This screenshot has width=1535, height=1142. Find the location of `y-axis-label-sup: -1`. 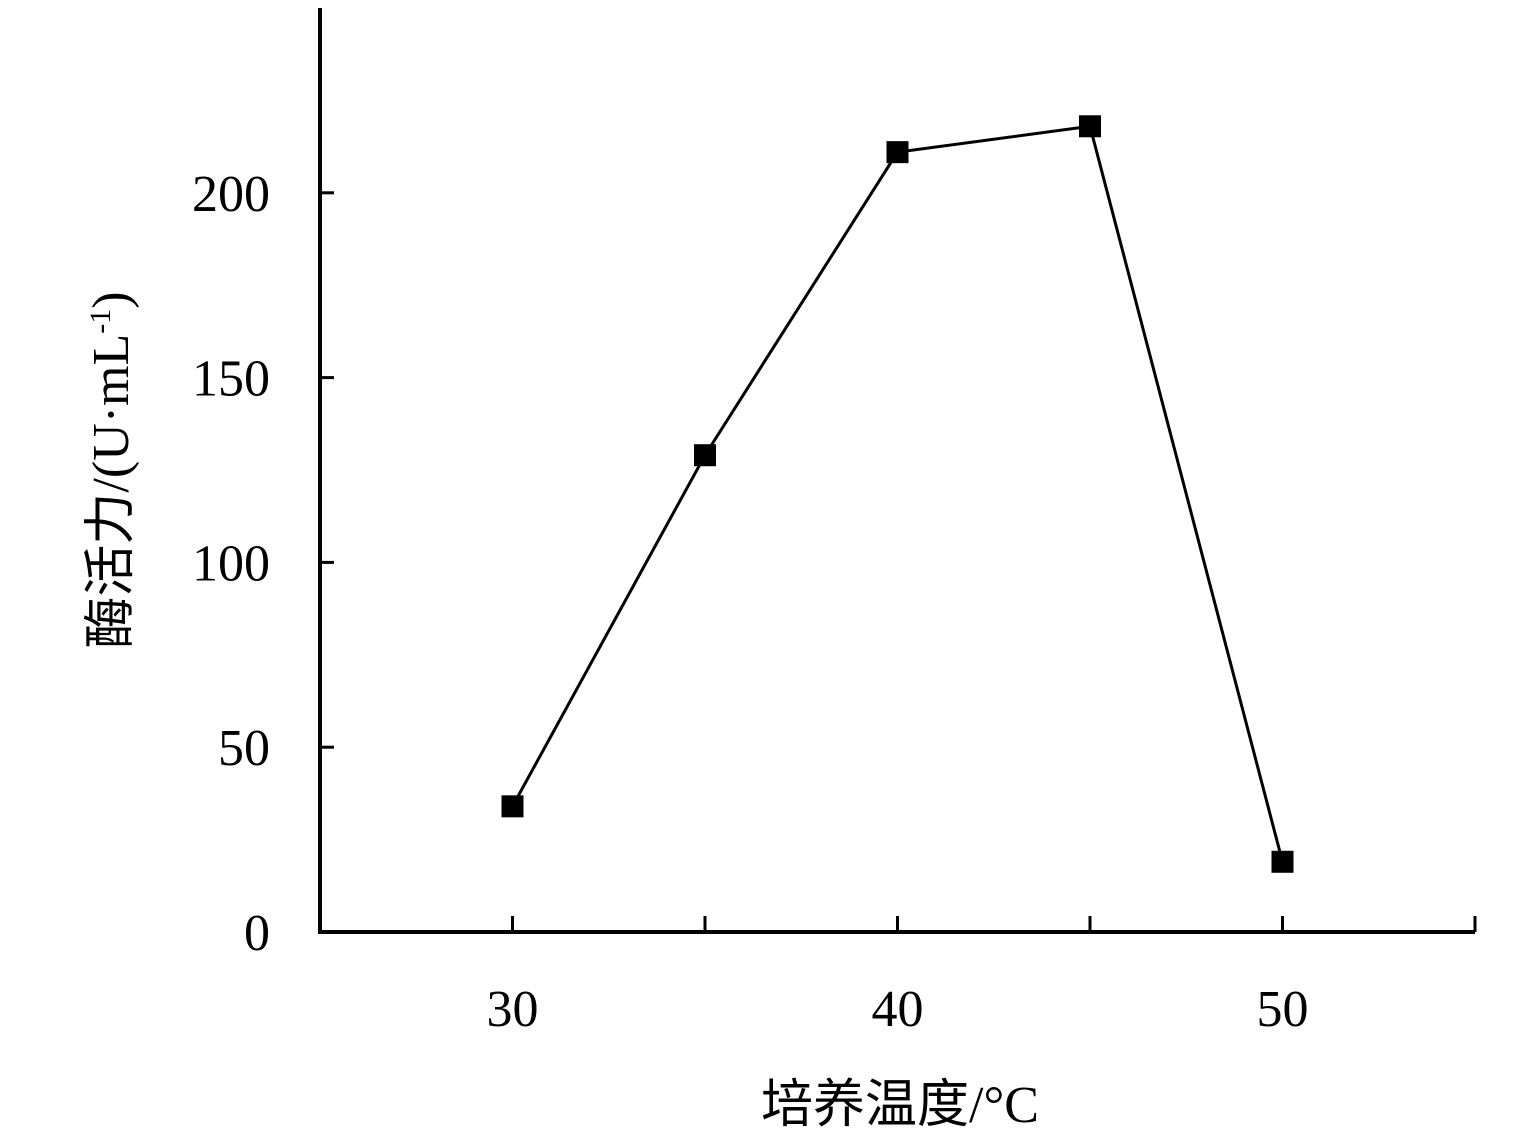

y-axis-label-sup: -1 is located at coordinates (100, 321).